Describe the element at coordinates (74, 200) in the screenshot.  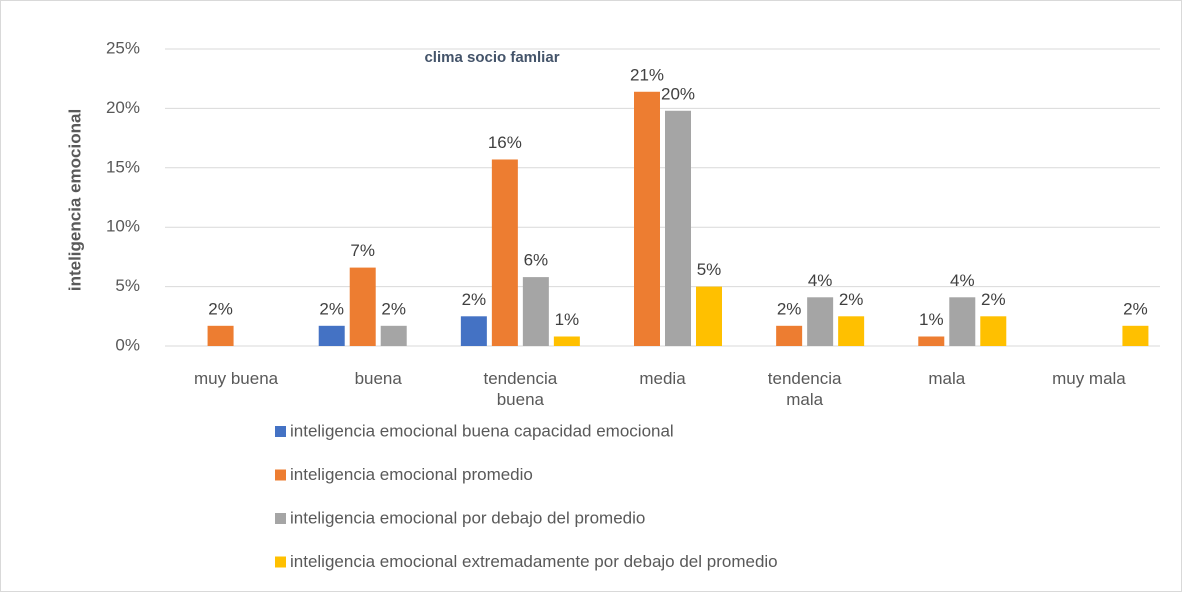
I see `y-axis-label: inteligencia emocional` at that location.